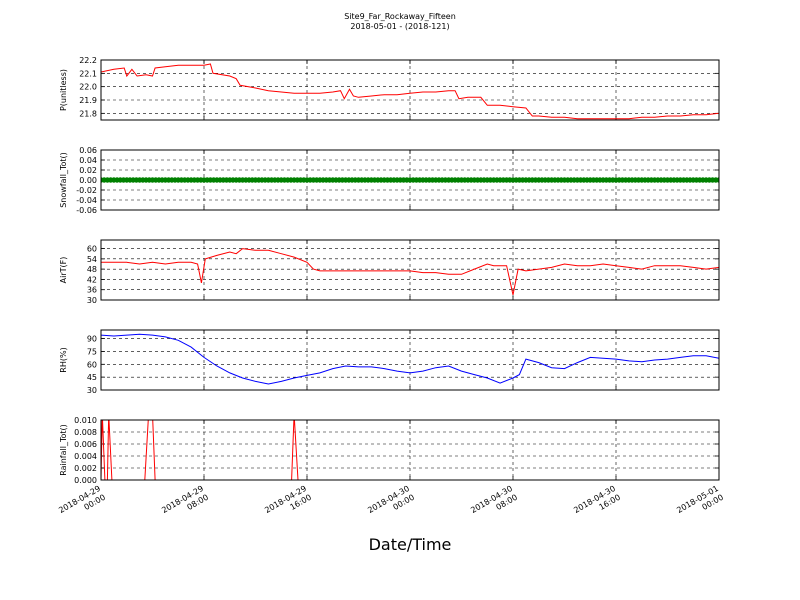  What do you see at coordinates (88, 170) in the screenshot?
I see `y-tick-label: 0.02` at bounding box center [88, 170].